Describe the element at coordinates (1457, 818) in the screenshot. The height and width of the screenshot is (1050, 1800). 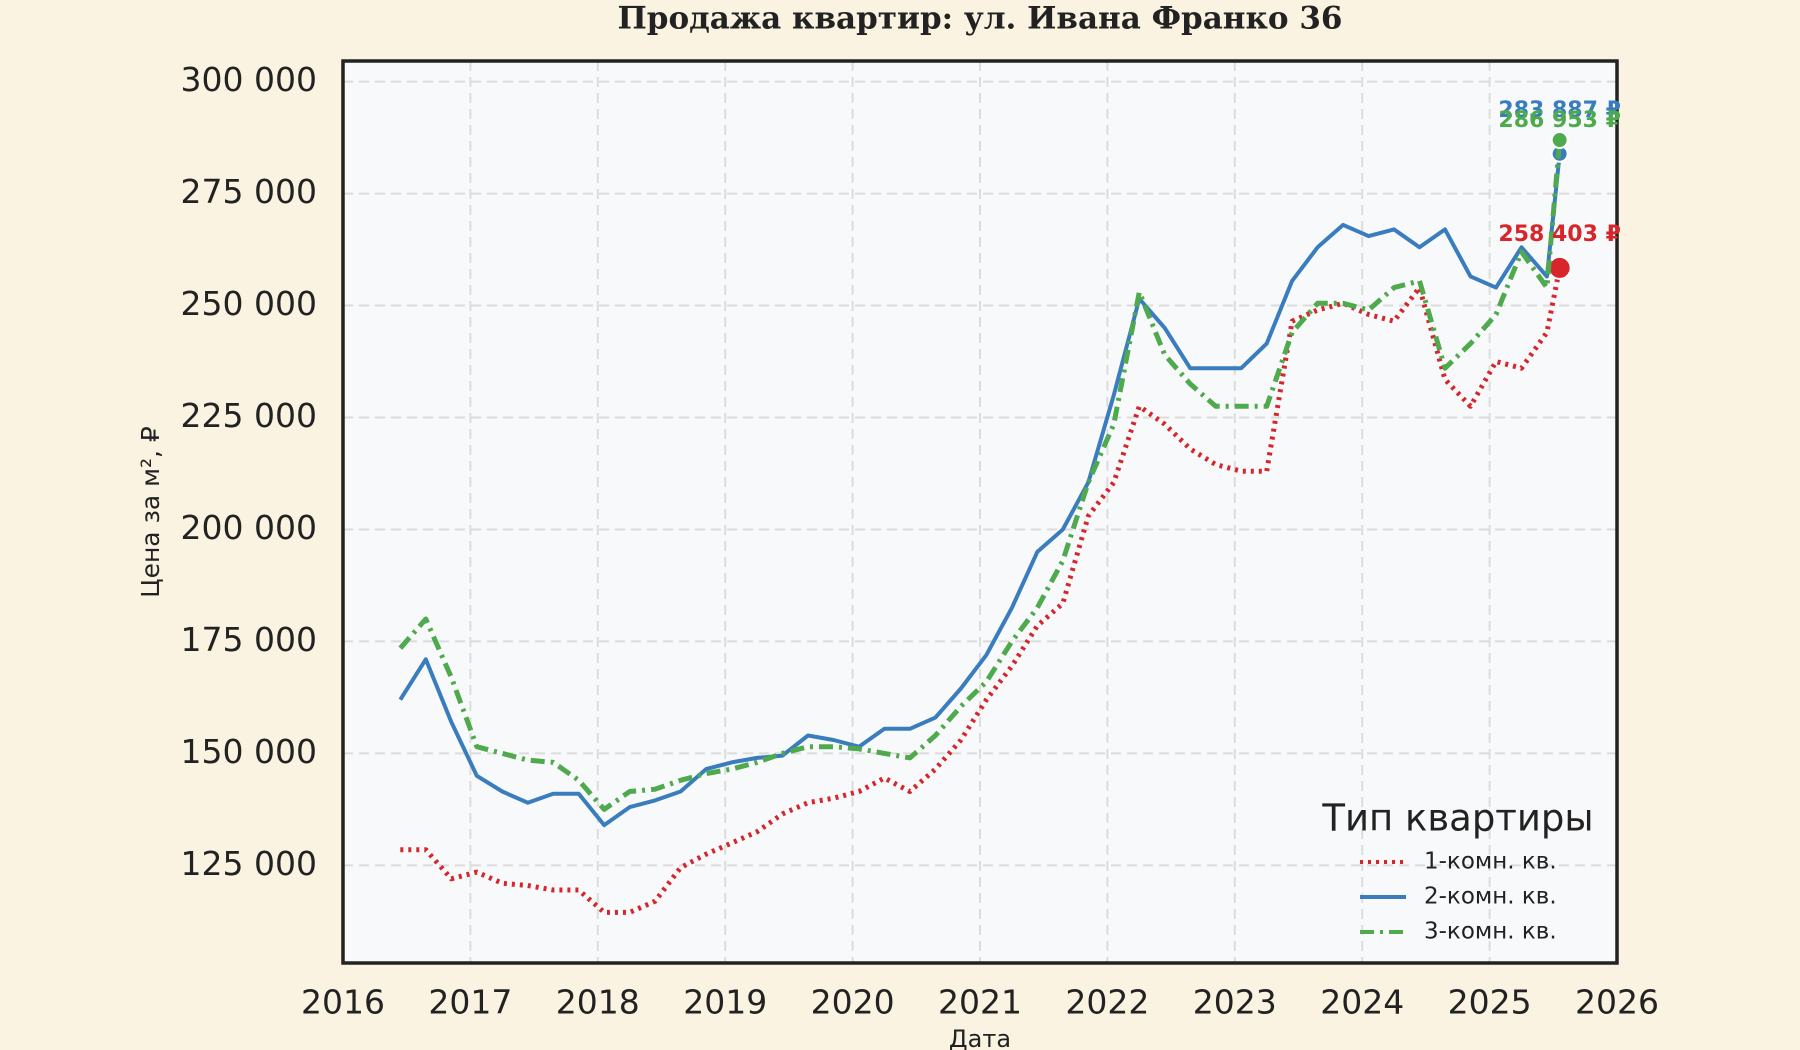
I see `legend-title: Тип квартиры` at that location.